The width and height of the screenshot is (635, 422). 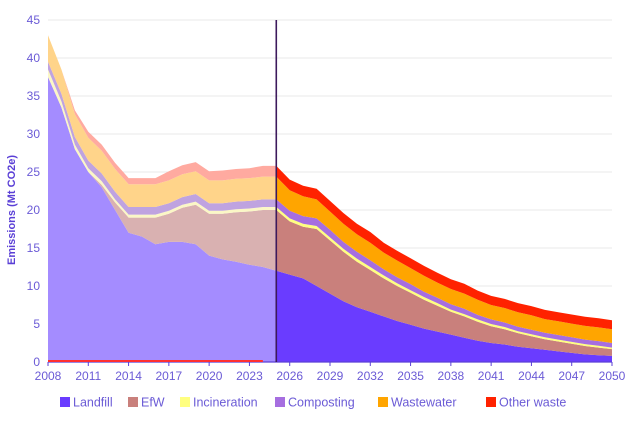 What do you see at coordinates (532, 403) in the screenshot?
I see `legend-label: Other waste` at bounding box center [532, 403].